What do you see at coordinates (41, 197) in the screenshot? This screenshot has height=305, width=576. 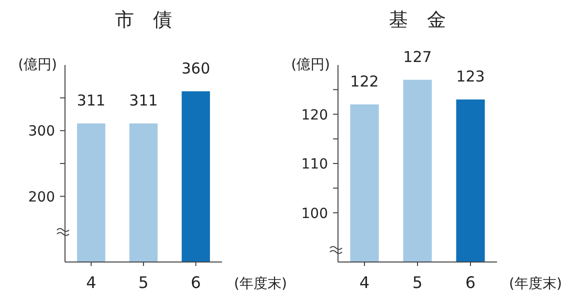 I see `y-tick-label: 200` at bounding box center [41, 197].